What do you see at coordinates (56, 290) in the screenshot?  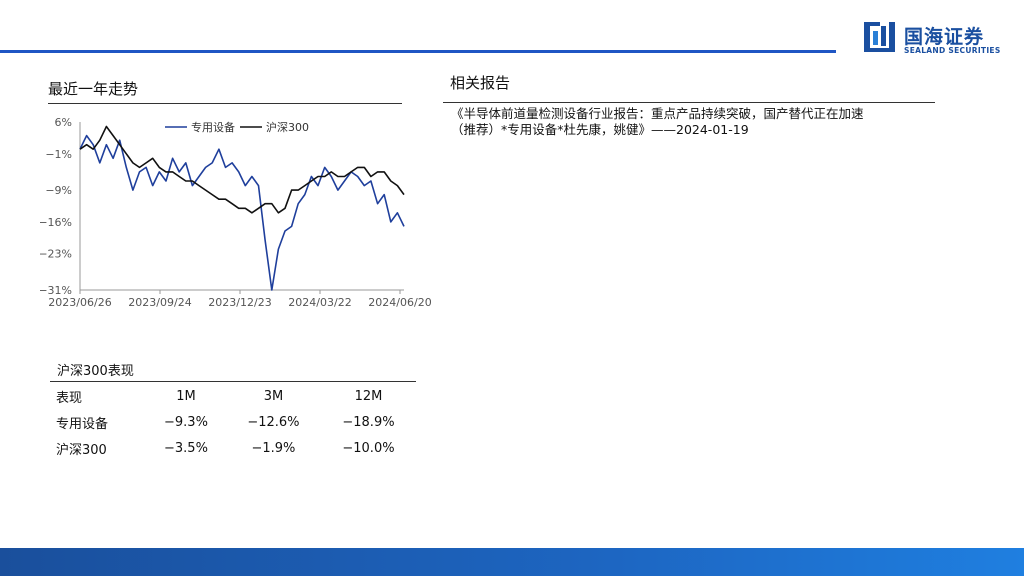 I see `y-tick-label: −31%` at bounding box center [56, 290].